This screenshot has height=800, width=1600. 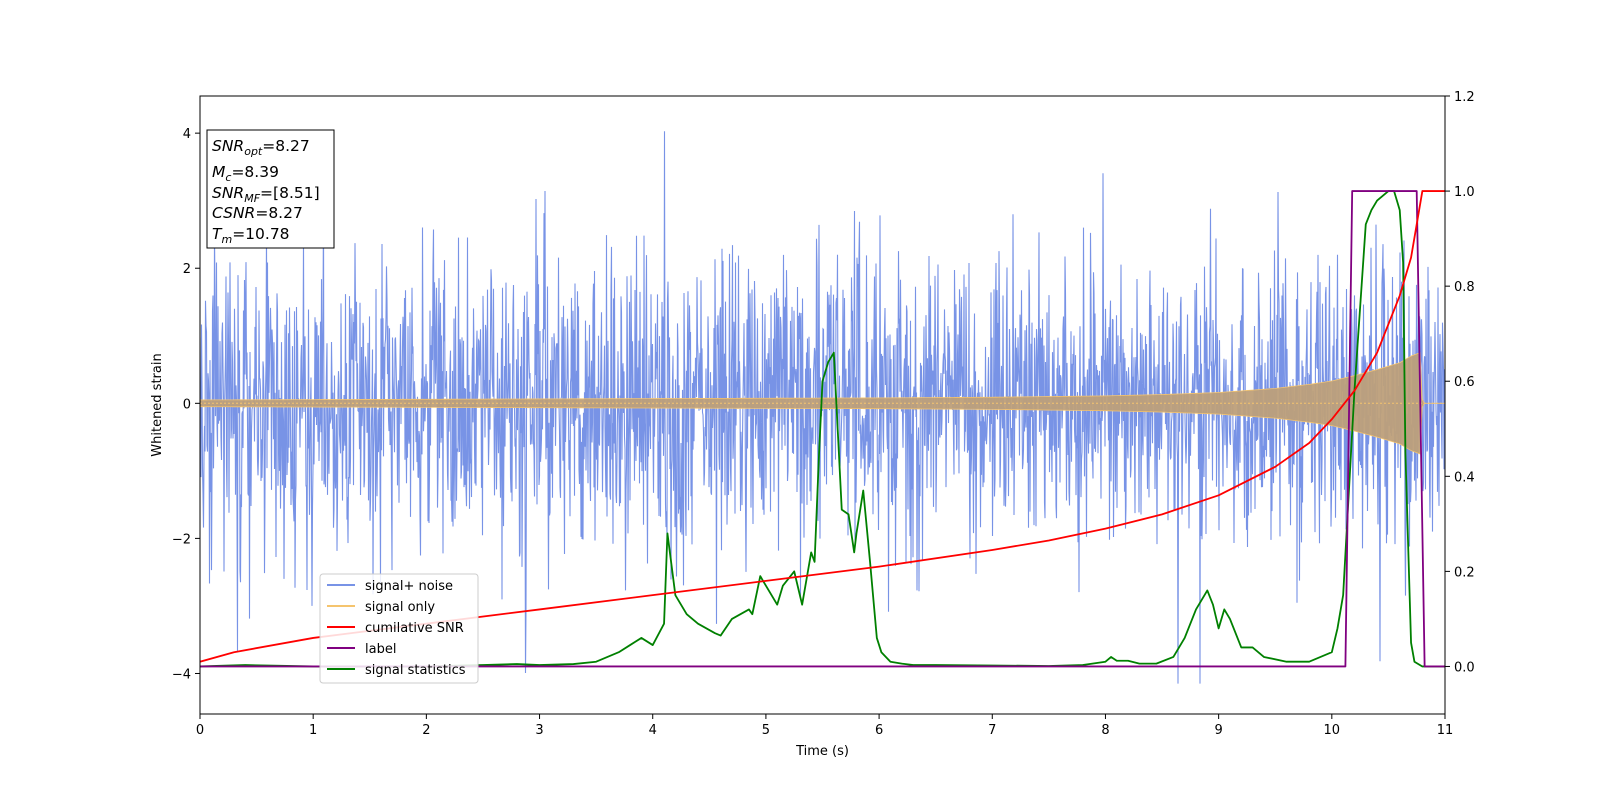 What do you see at coordinates (409, 586) in the screenshot?
I see `legend-label-signal-noise: signal+ noise` at bounding box center [409, 586].